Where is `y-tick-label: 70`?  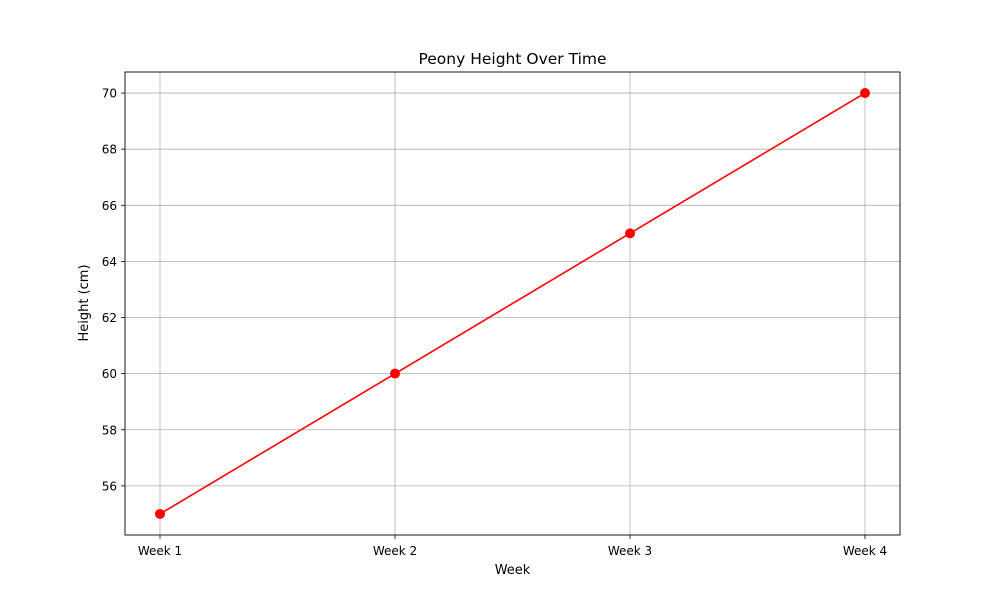 y-tick-label: 70 is located at coordinates (109, 94).